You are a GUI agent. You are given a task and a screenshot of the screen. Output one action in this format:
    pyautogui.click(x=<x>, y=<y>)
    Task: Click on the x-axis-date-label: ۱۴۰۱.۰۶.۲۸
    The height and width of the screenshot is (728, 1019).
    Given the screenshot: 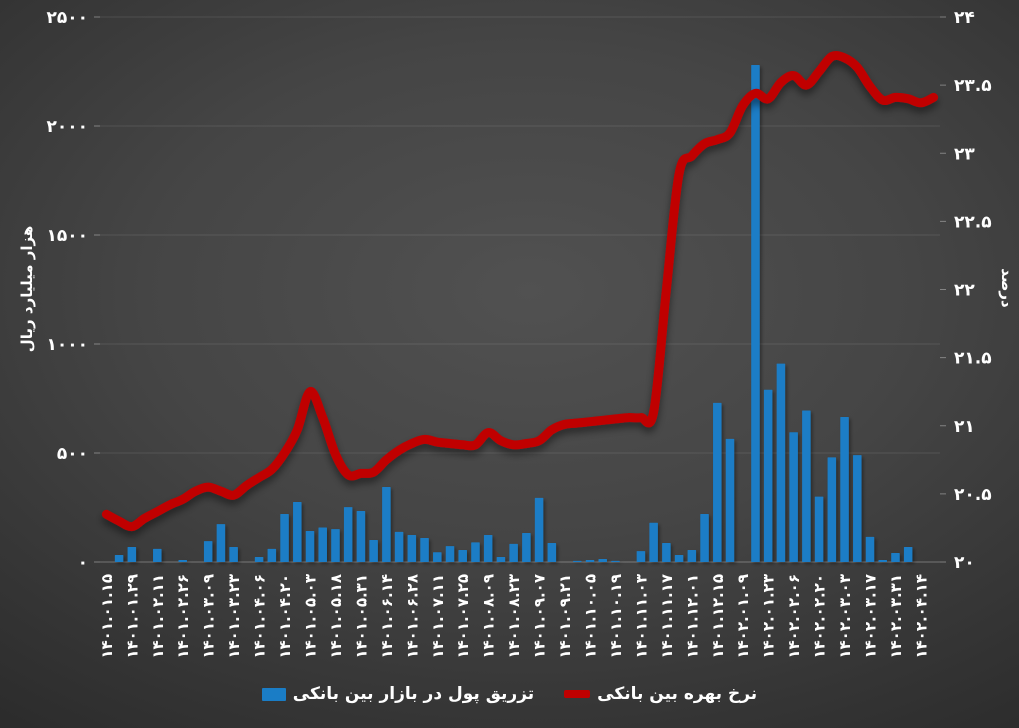 What is the action you would take?
    pyautogui.click(x=412, y=616)
    